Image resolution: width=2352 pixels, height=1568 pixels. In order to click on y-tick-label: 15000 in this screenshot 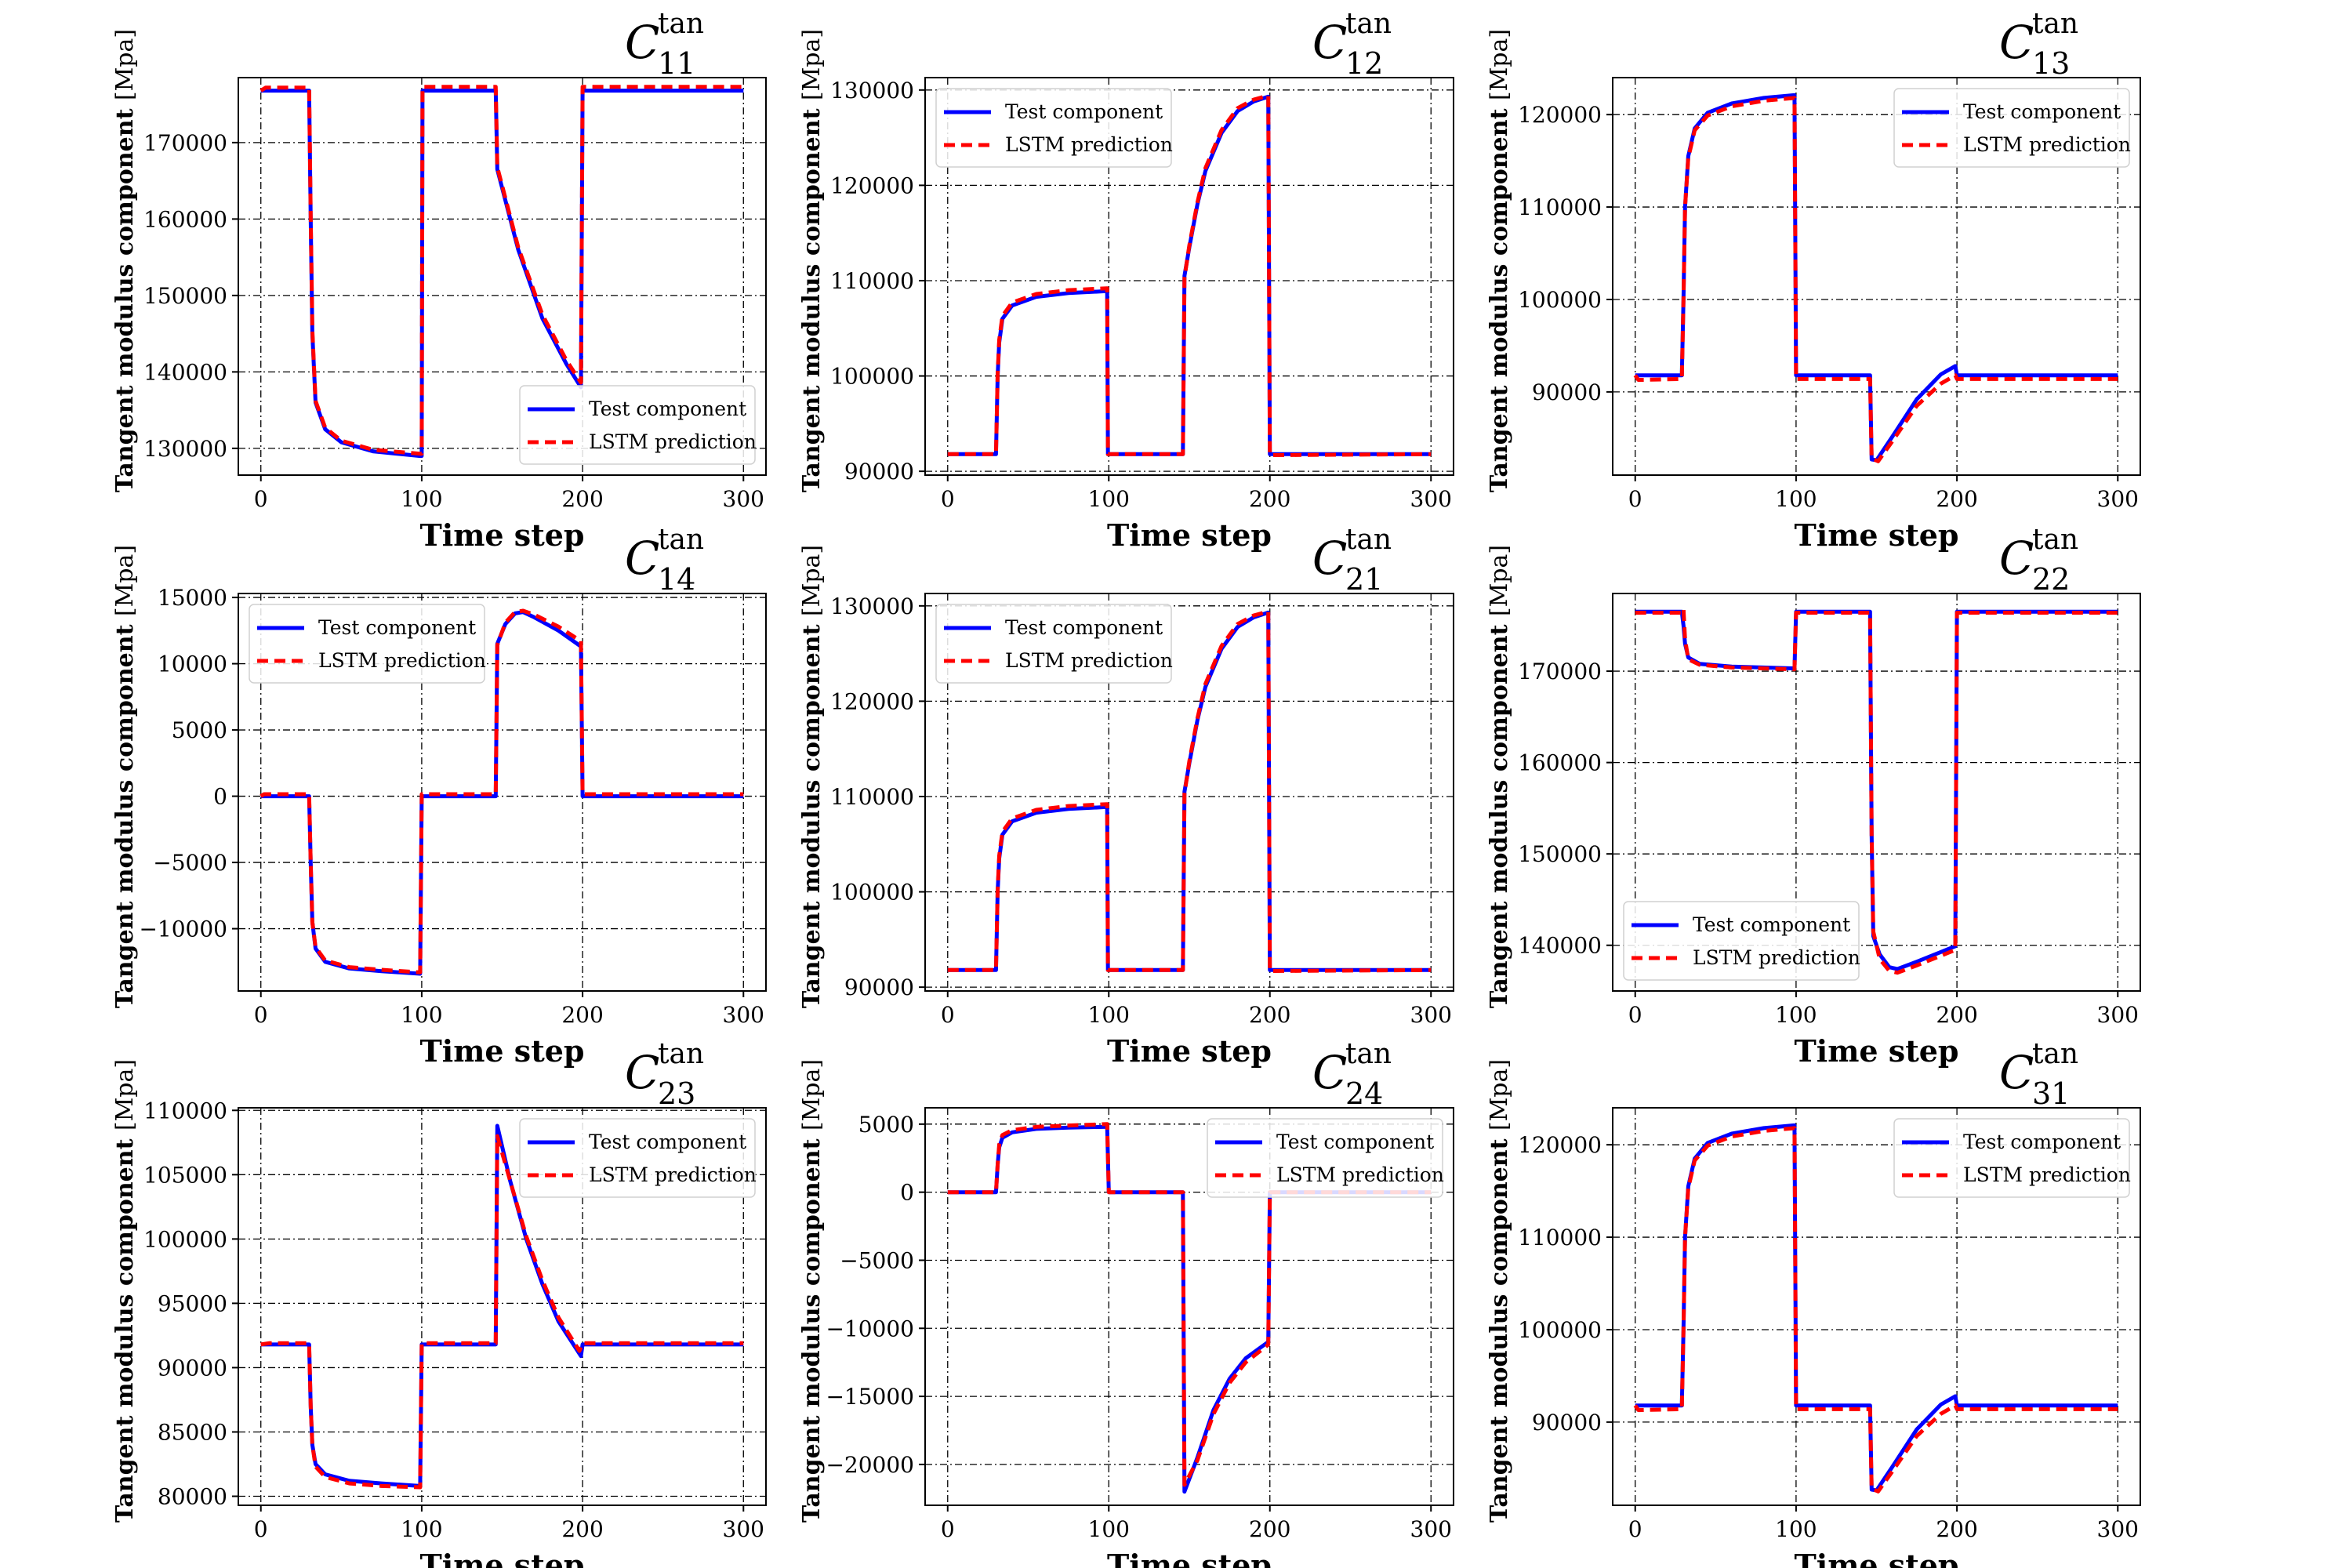, I will do `click(192, 598)`.